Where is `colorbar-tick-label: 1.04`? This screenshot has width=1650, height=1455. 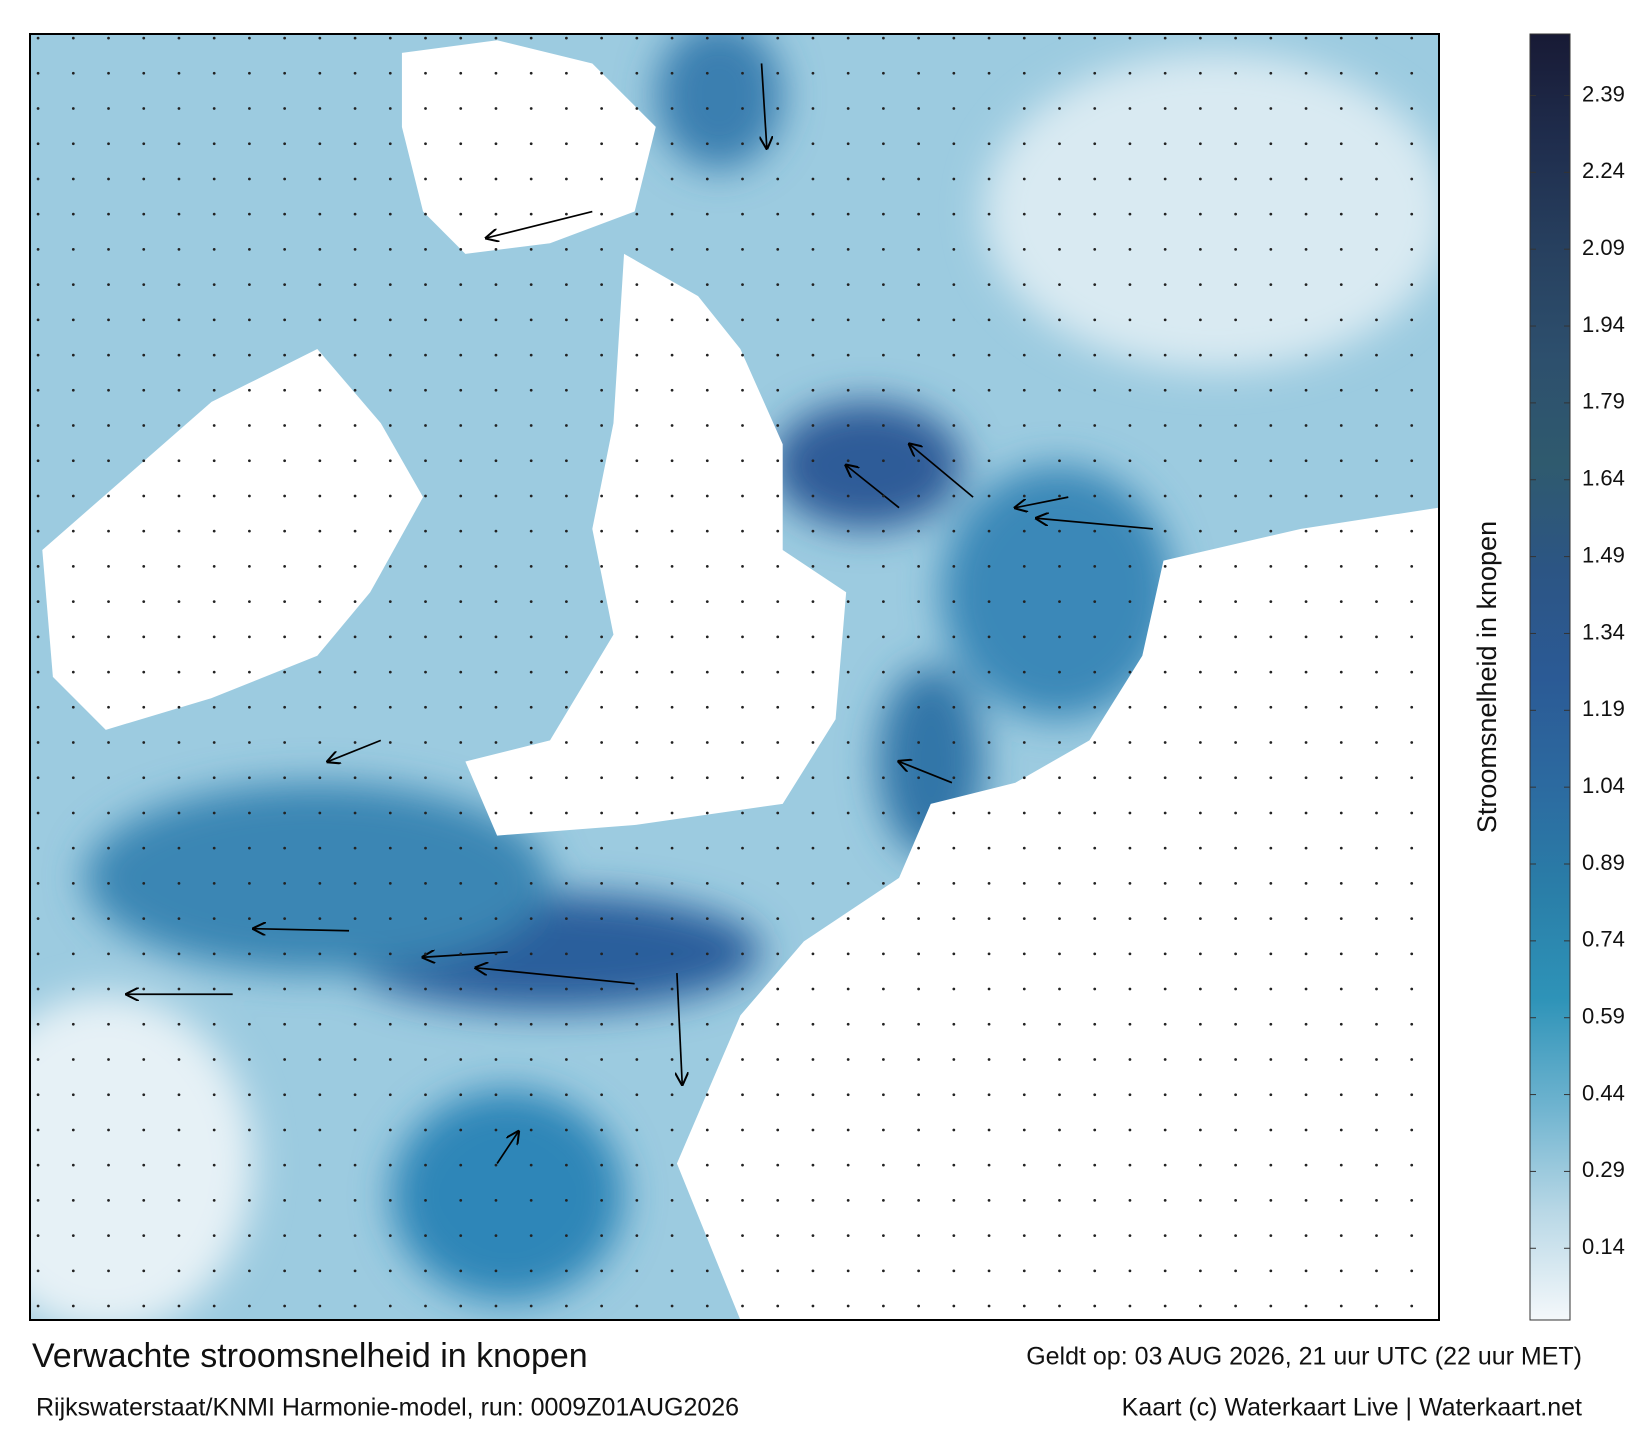 colorbar-tick-label: 1.04 is located at coordinates (1603, 785).